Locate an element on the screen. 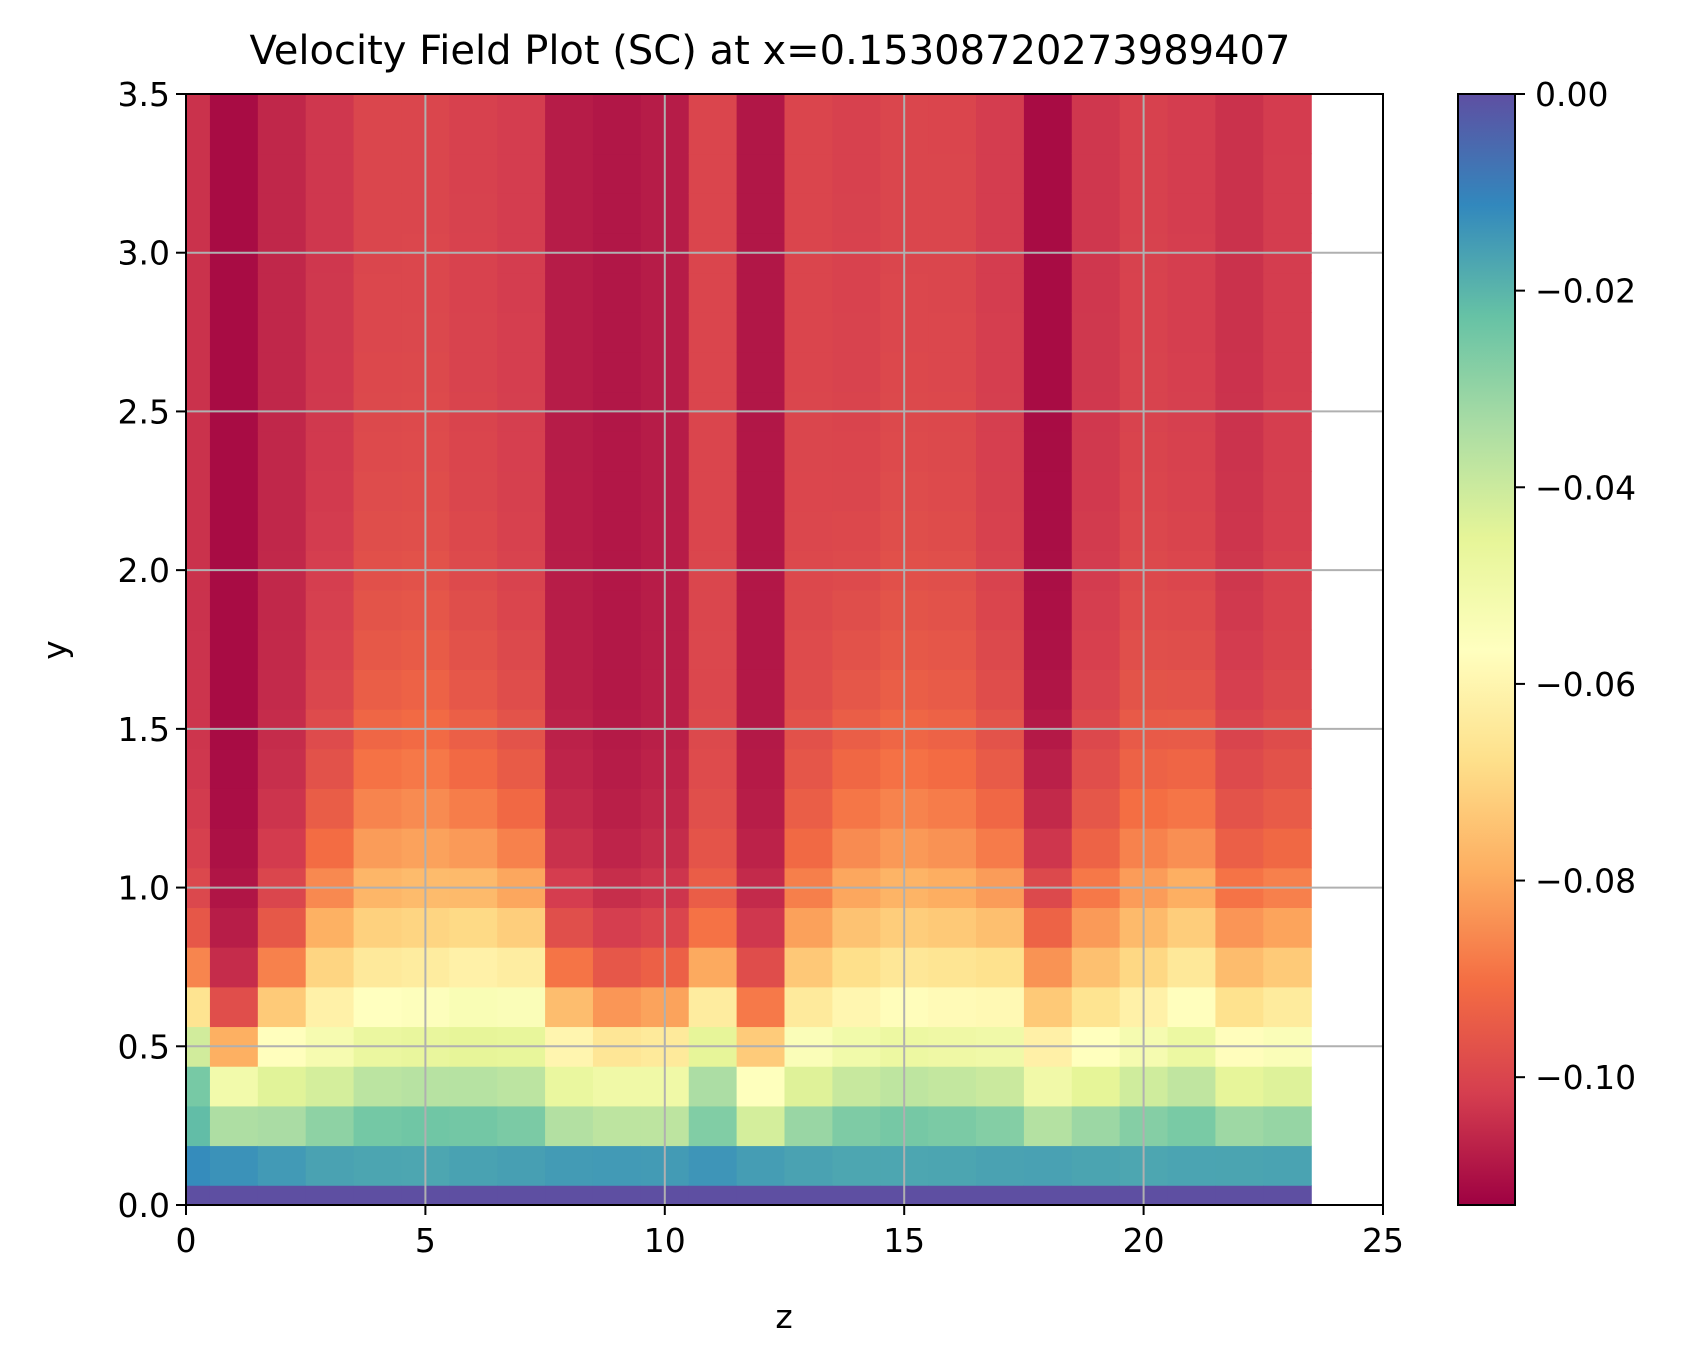 Image resolution: width=1691 pixels, height=1361 pixels. x-axis: 0 5 10 15 20 25 is located at coordinates (790, 1232).